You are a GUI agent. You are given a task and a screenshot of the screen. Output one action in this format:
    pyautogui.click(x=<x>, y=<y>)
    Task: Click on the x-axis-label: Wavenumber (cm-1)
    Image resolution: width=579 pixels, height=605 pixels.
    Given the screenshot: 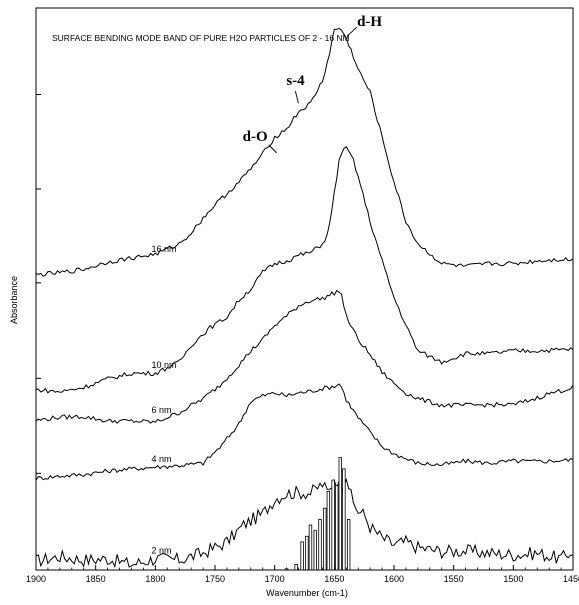 What is the action you would take?
    pyautogui.click(x=307, y=593)
    